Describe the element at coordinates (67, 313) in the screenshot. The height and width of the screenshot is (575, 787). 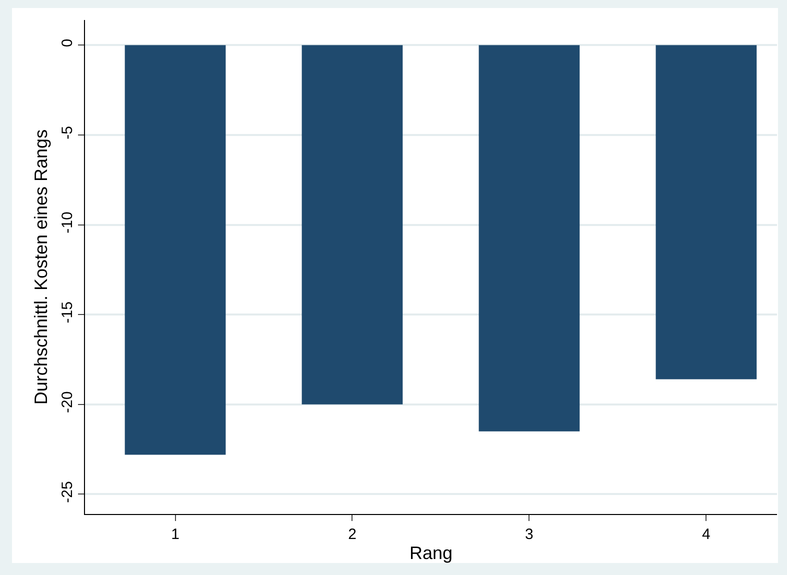
I see `y-tick-label: -15` at that location.